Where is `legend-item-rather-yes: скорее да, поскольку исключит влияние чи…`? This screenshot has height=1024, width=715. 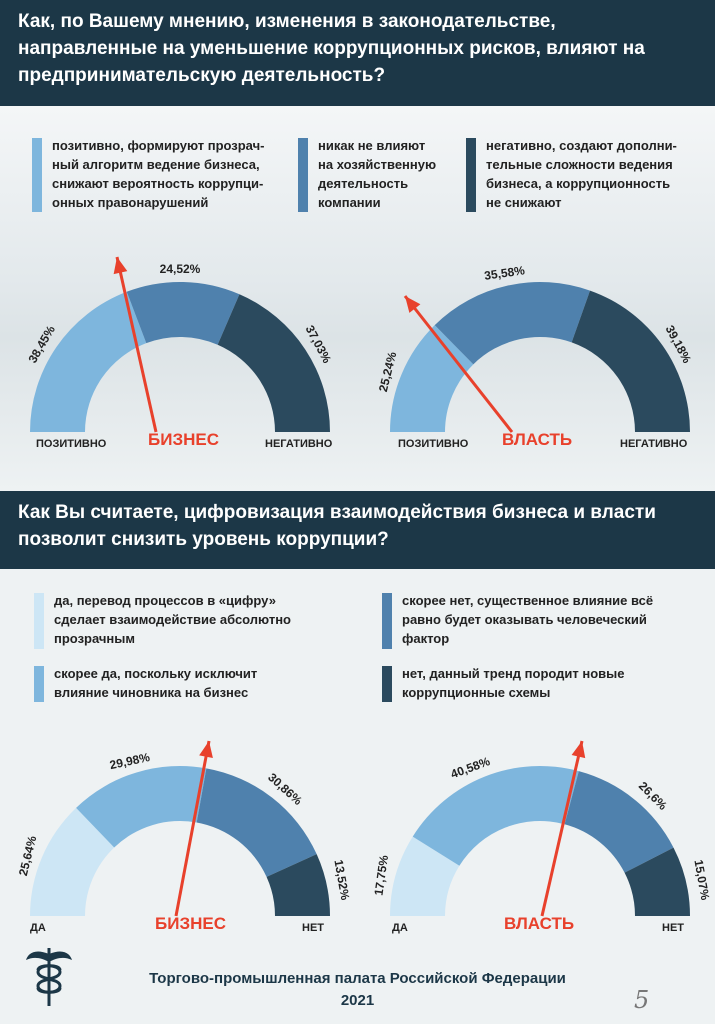
legend-item-rather-yes: скорее да, поскольку исключит влияние чи… is located at coordinates (184, 684).